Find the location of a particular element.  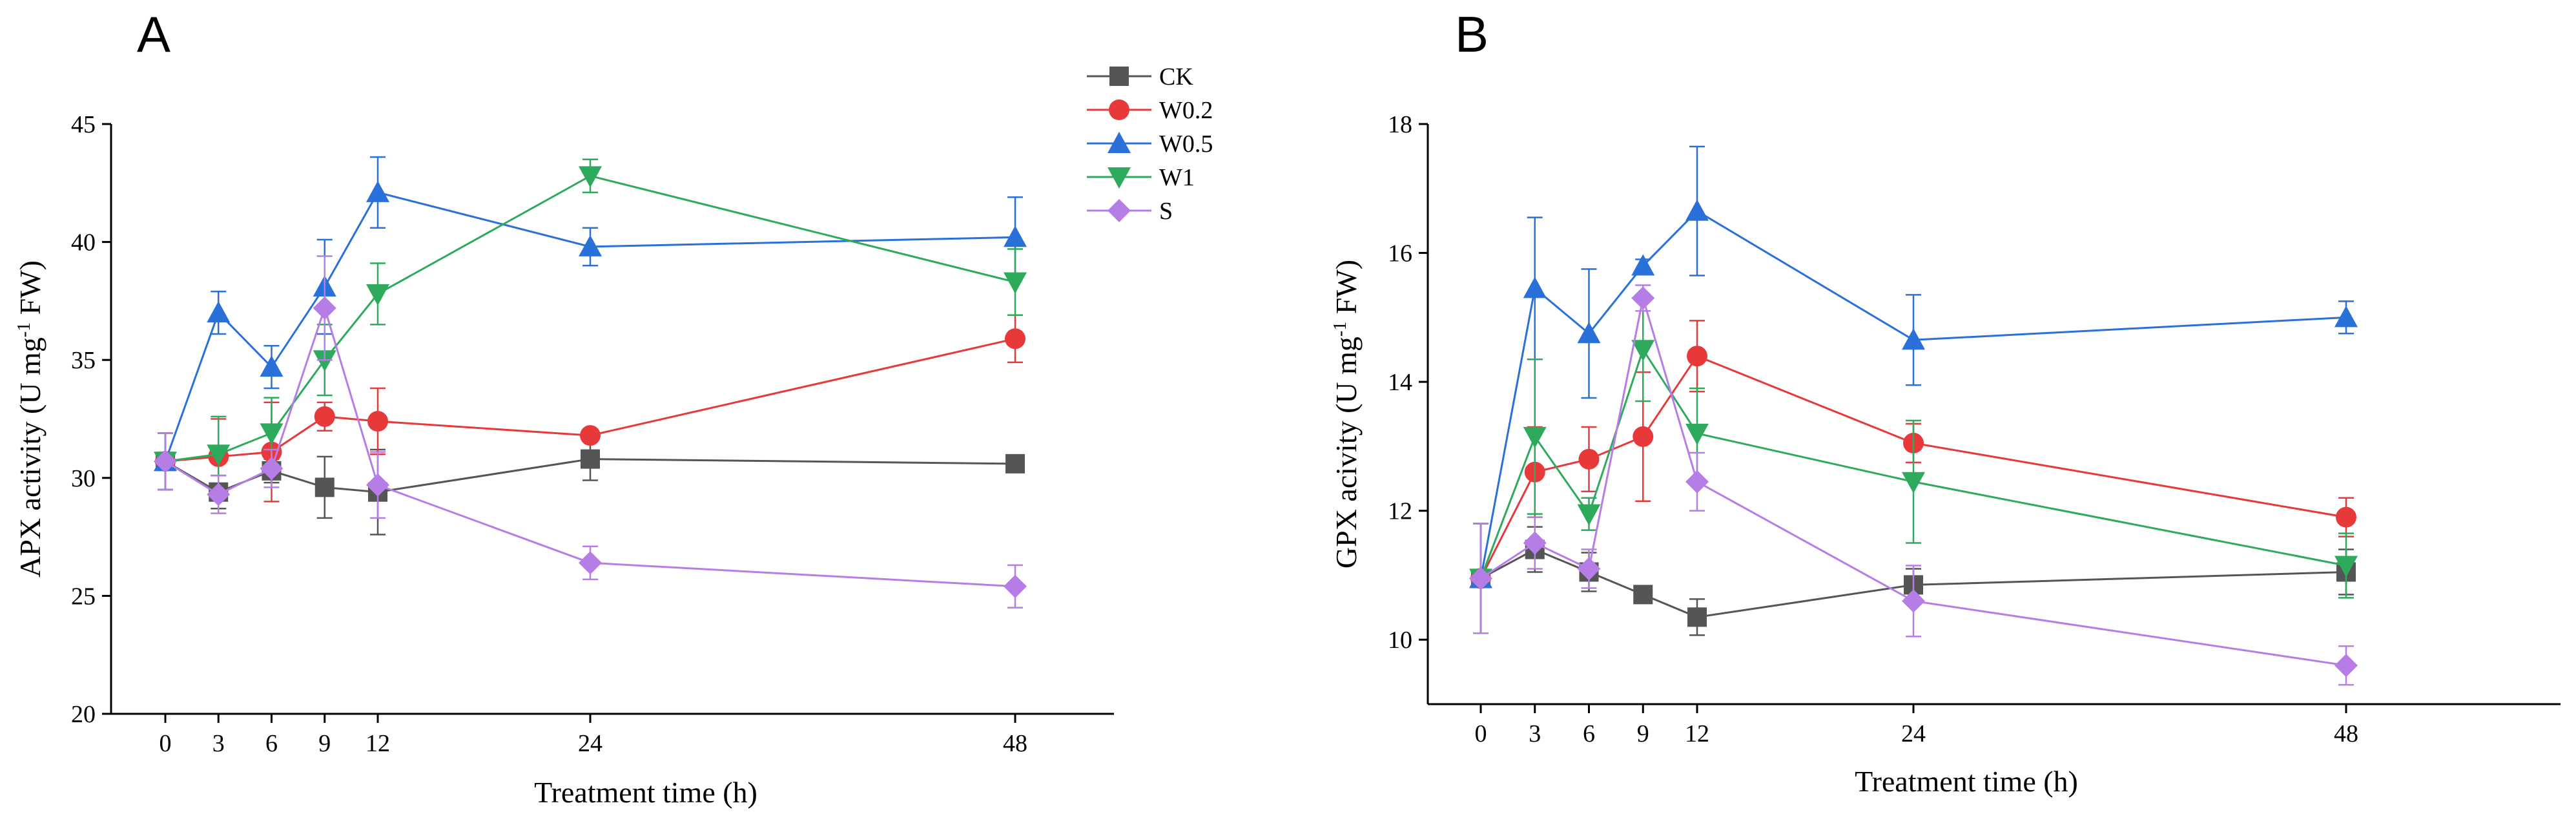

panel-b-x-tick-label: 0 is located at coordinates (1481, 733).